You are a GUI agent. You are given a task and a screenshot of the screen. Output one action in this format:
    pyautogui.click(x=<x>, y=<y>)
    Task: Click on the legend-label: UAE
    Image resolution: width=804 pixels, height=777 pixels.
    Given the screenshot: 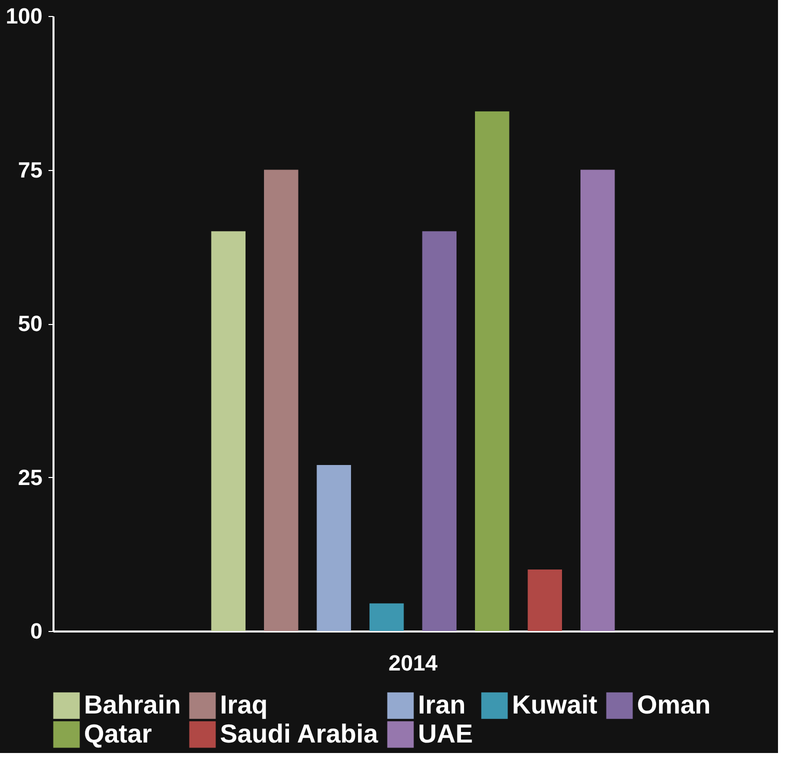 What is the action you would take?
    pyautogui.click(x=445, y=733)
    